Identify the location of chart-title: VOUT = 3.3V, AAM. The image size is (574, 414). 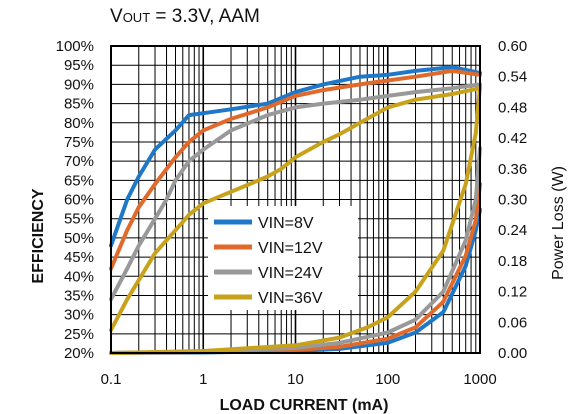
(185, 16).